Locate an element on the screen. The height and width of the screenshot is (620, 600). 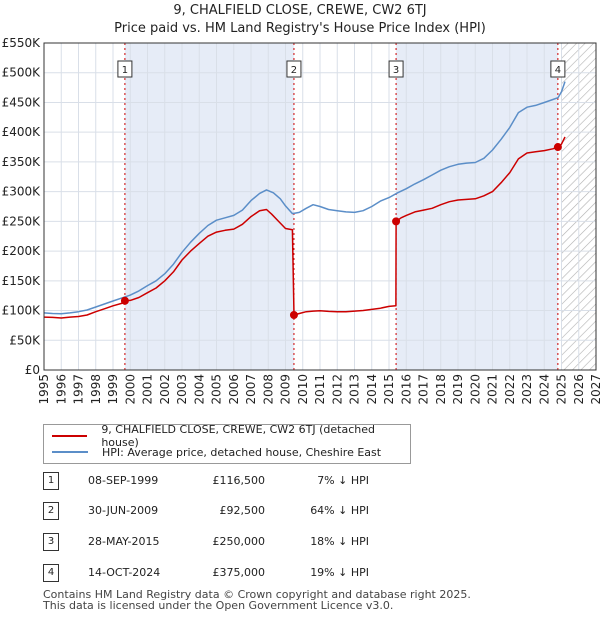
sale-date: 08-SEP-1999 is located at coordinates (123, 480).